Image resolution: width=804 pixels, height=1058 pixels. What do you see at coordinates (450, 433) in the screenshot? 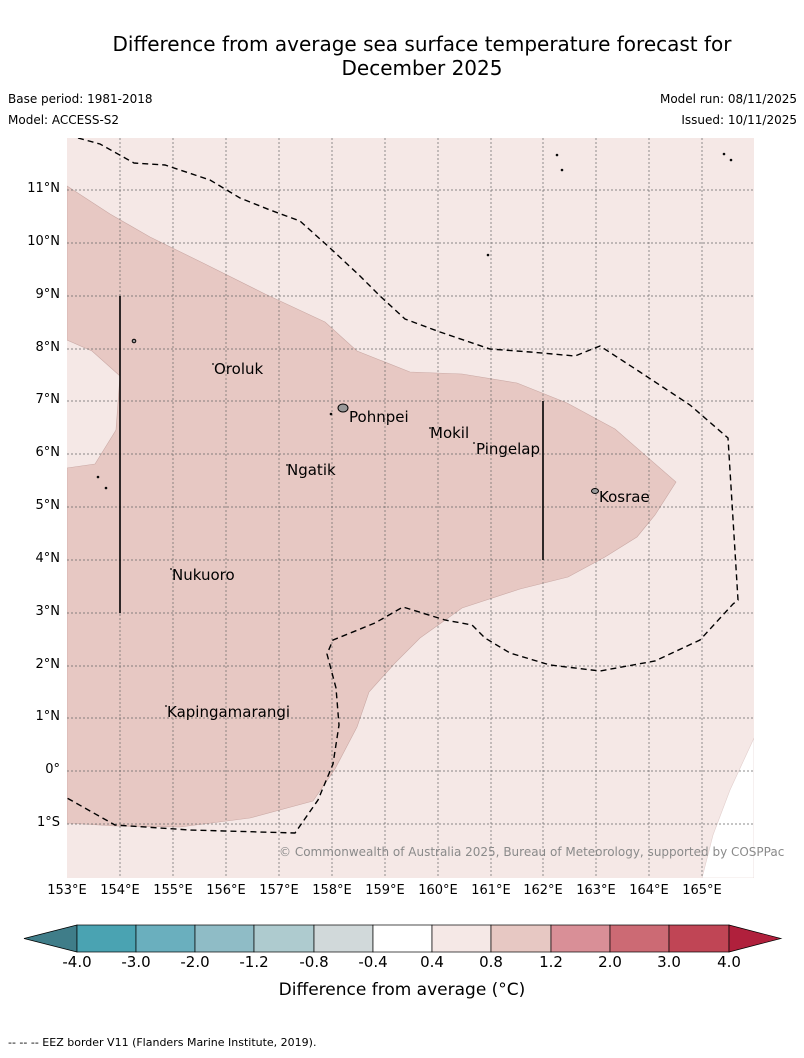
I see `place-label-mokil: Mokil` at bounding box center [450, 433].